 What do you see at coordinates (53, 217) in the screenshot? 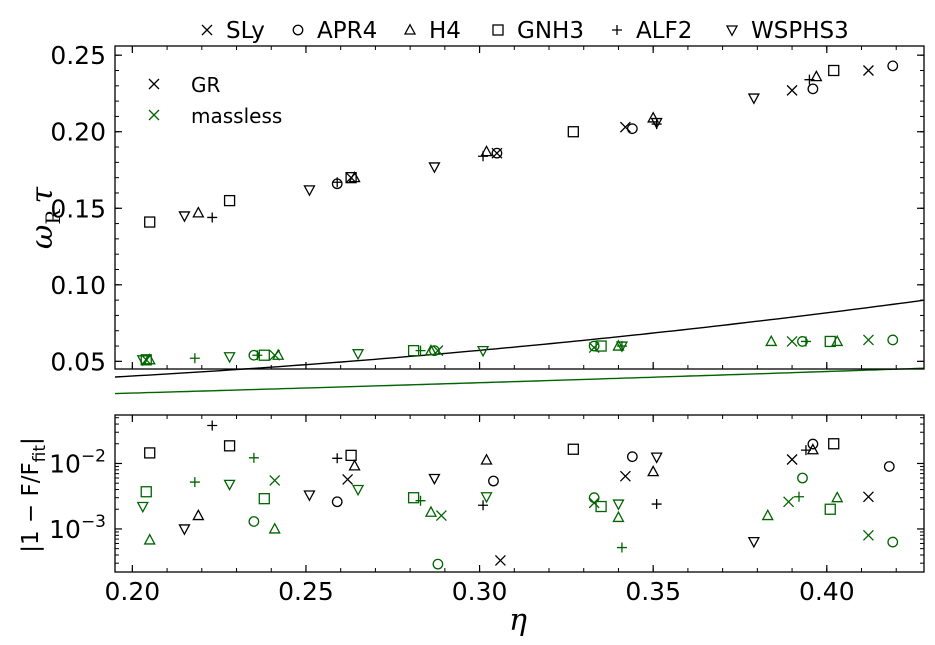
I see `top-ylabel-sub: R` at bounding box center [53, 217].